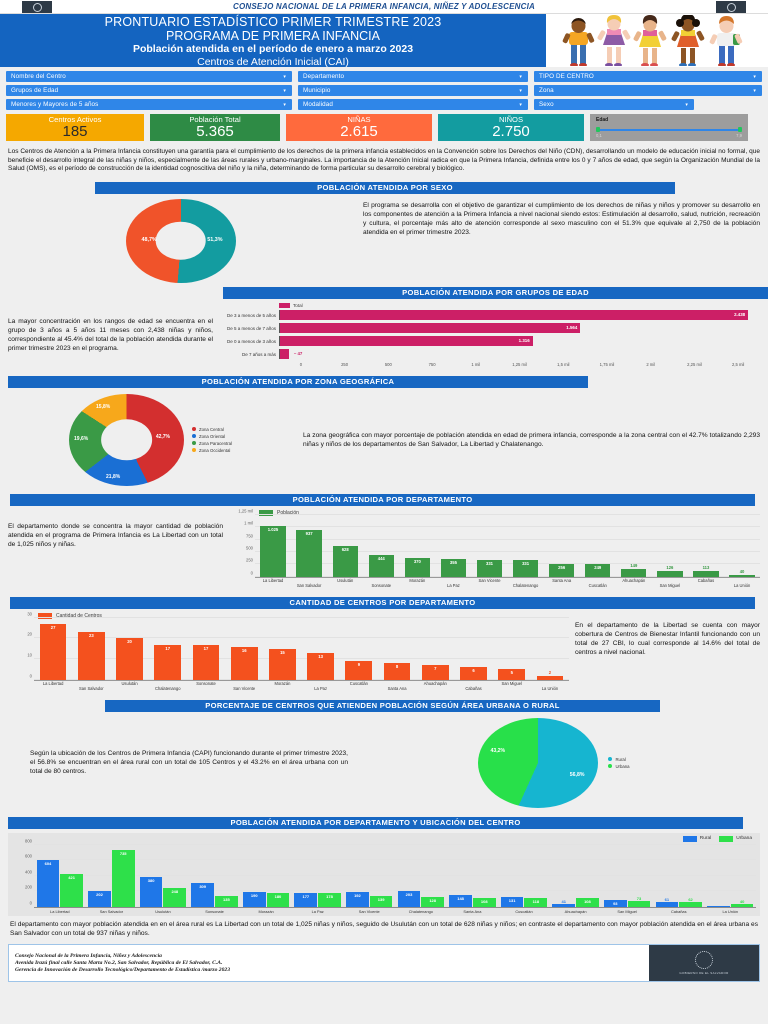 The width and height of the screenshot is (768, 1024). Describe the element at coordinates (690, 902) in the screenshot. I see `depto-ubicacion-bar-urbana: 62` at that location.